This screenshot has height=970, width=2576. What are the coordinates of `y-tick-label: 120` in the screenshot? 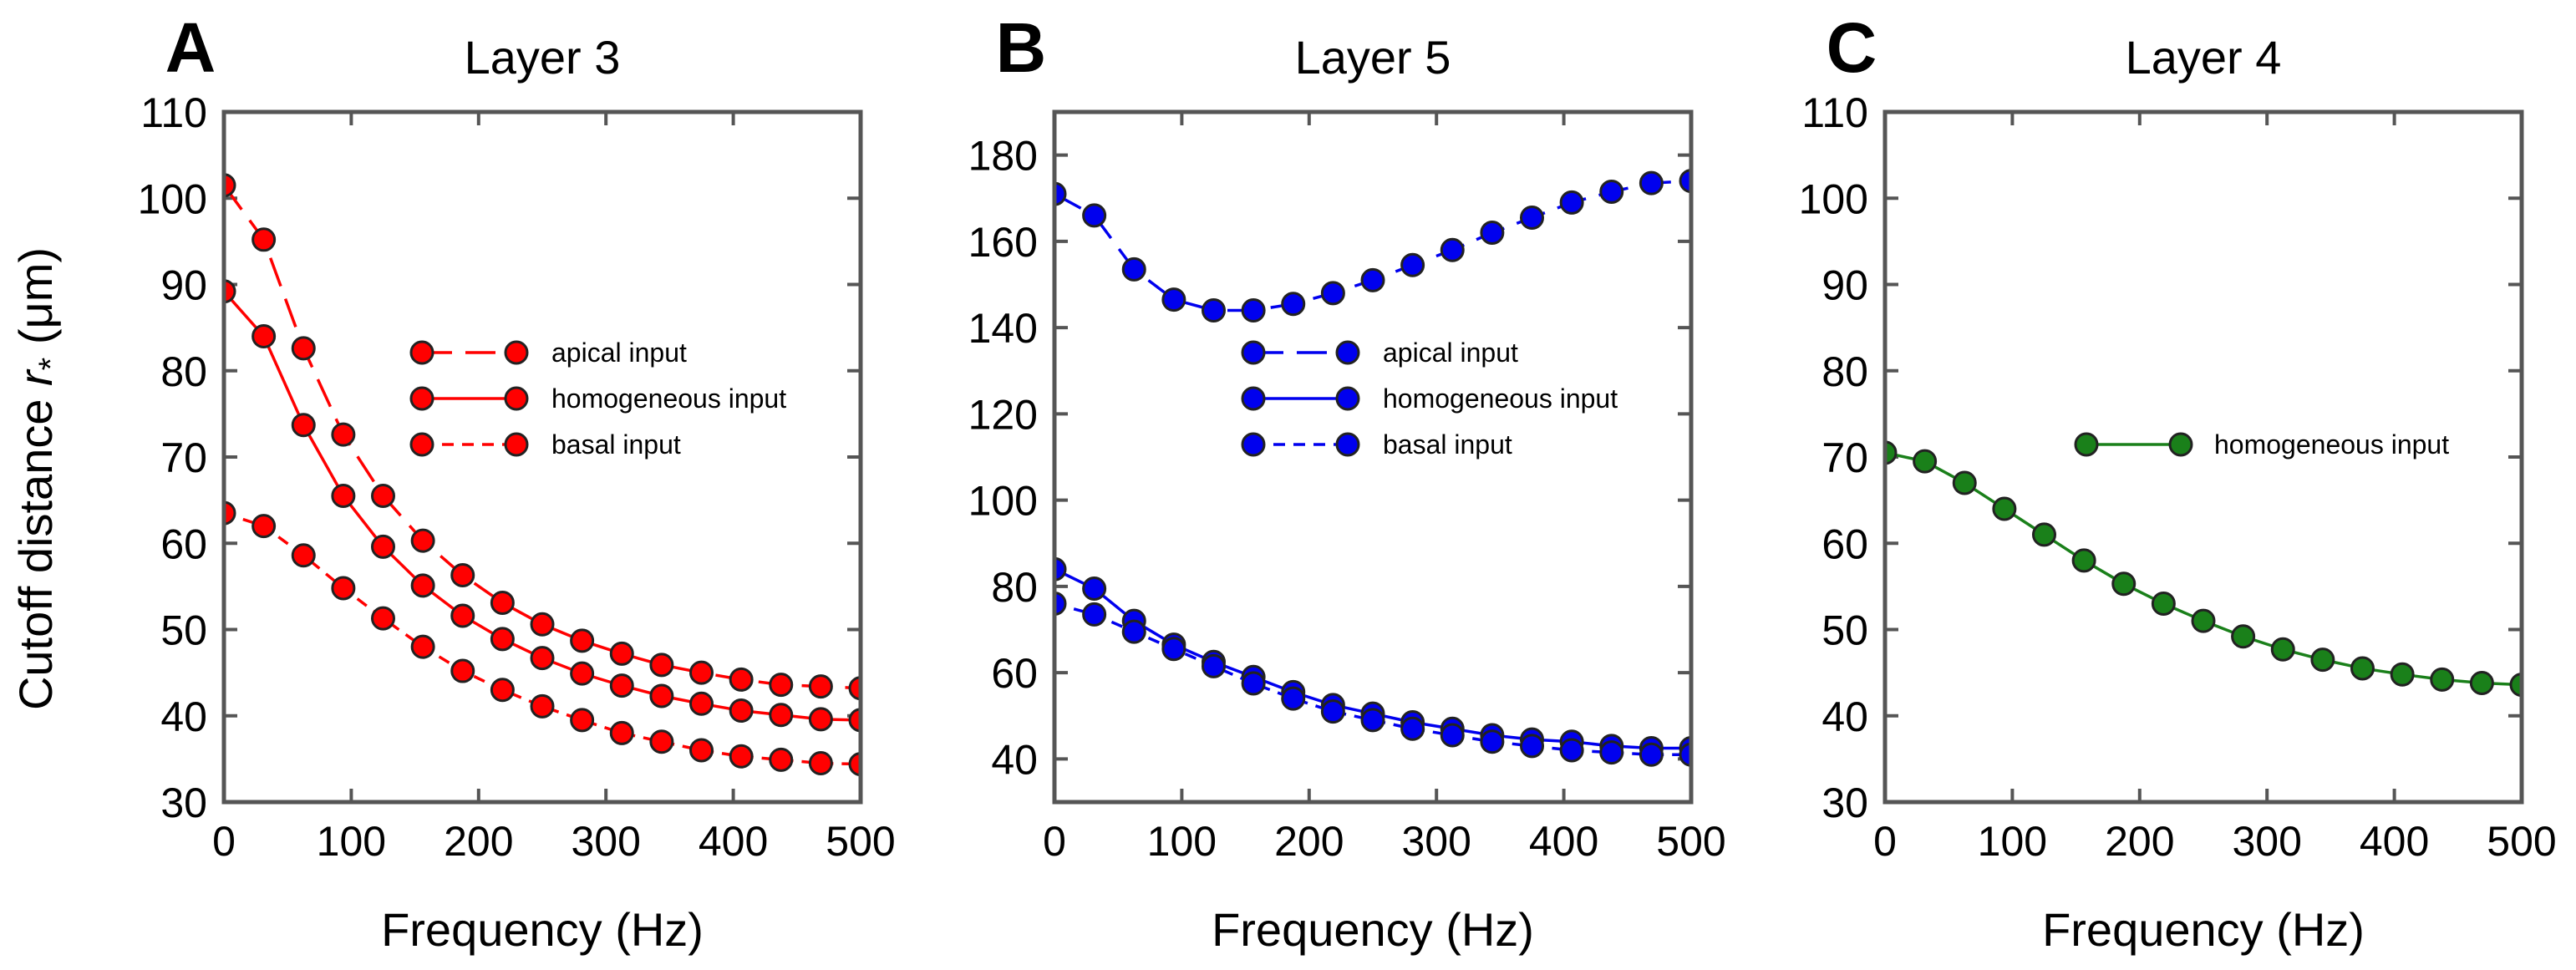 It's located at (1003, 414).